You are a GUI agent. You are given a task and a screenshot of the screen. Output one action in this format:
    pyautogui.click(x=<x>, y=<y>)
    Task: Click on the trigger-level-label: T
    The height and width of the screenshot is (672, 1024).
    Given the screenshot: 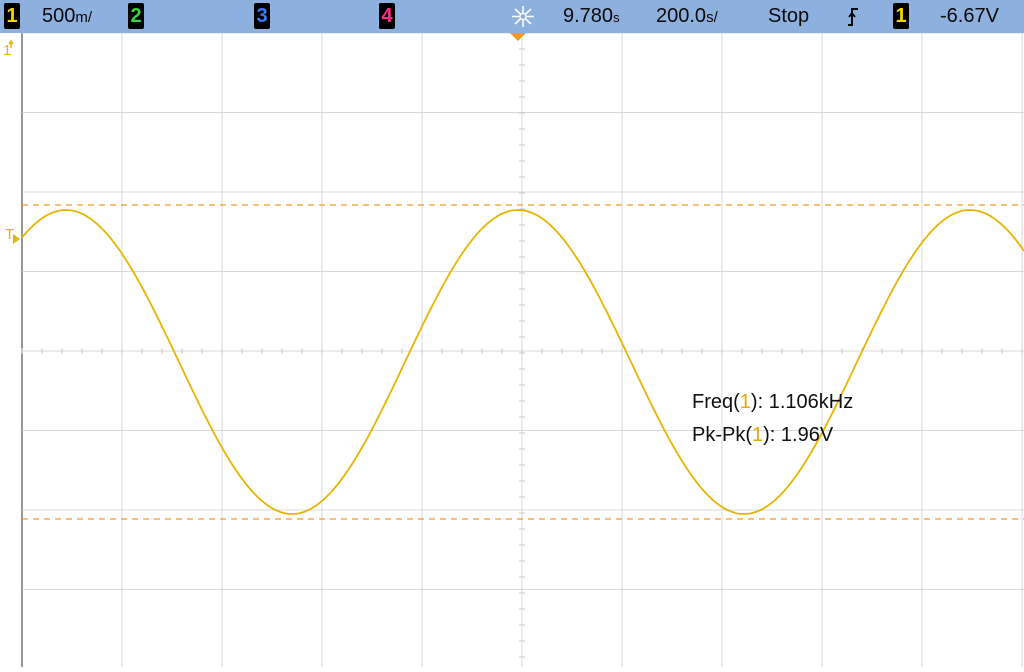 What is the action you would take?
    pyautogui.click(x=9, y=234)
    